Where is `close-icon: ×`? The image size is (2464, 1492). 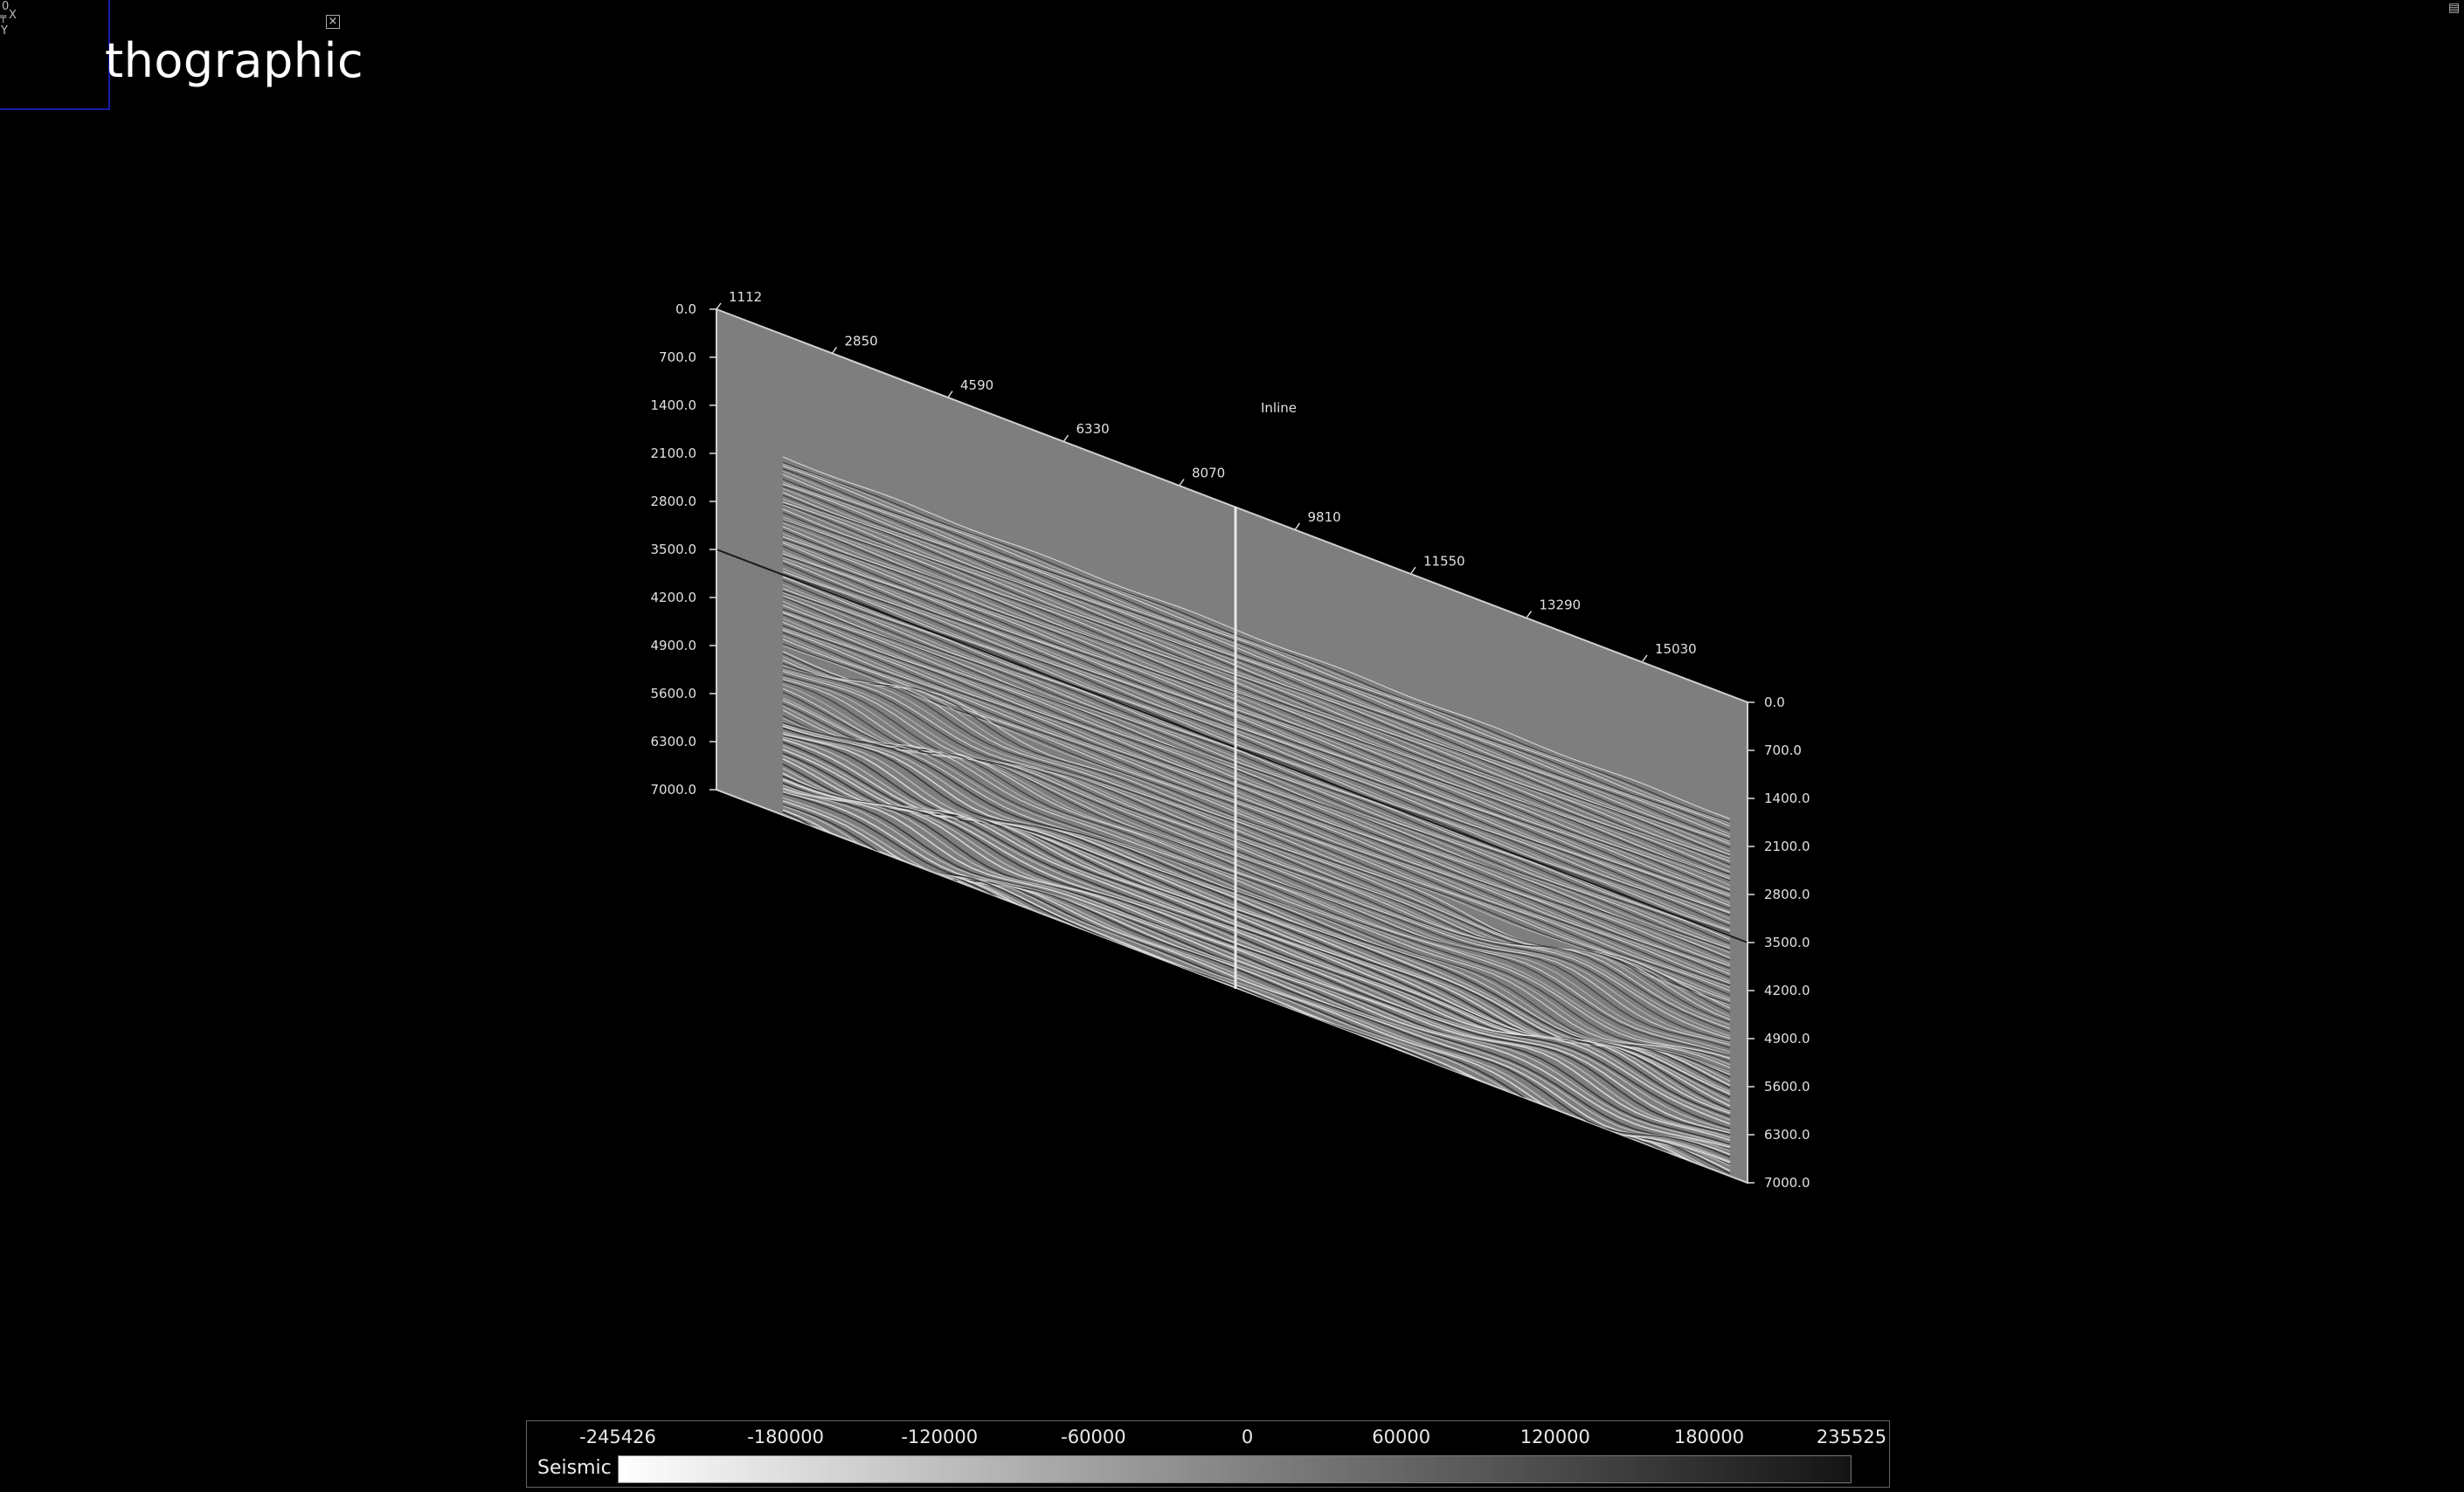
close-icon: × is located at coordinates (333, 22).